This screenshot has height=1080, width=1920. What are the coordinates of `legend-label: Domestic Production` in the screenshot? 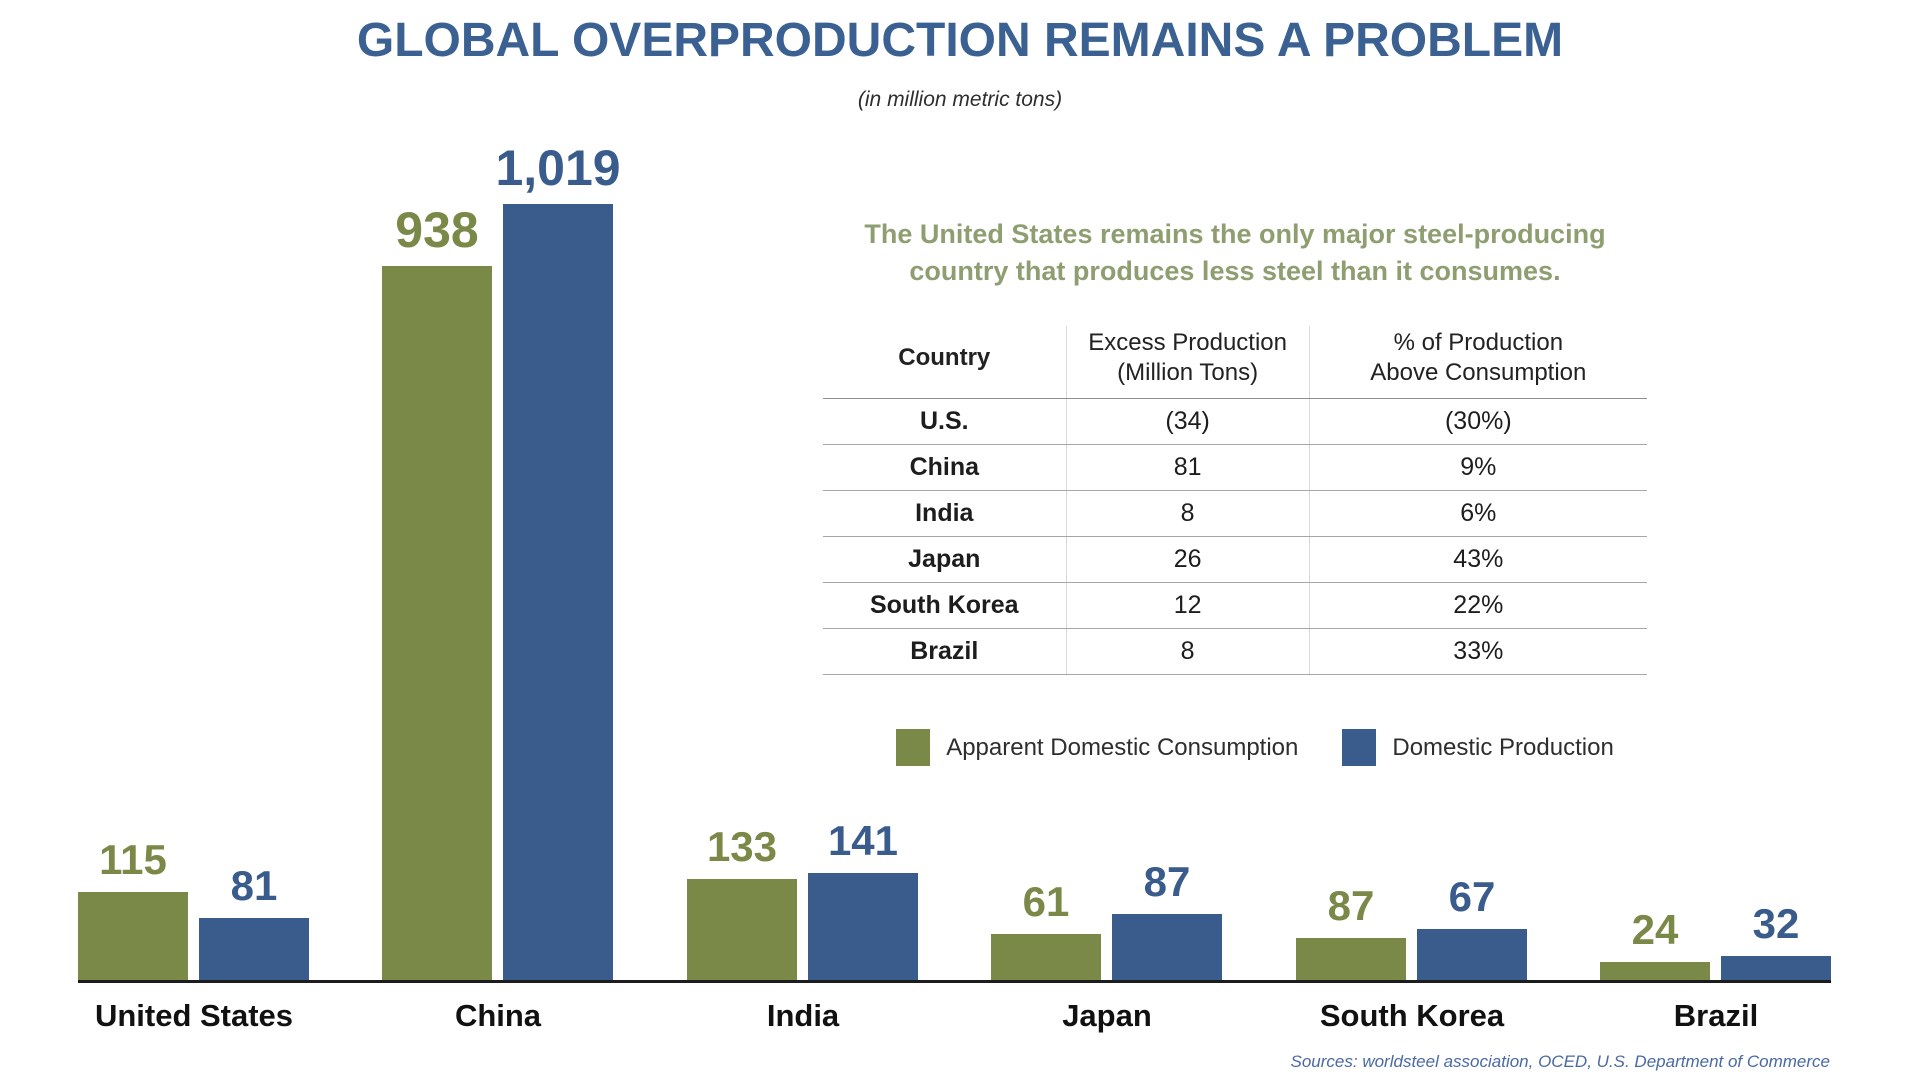 It's located at (1503, 747).